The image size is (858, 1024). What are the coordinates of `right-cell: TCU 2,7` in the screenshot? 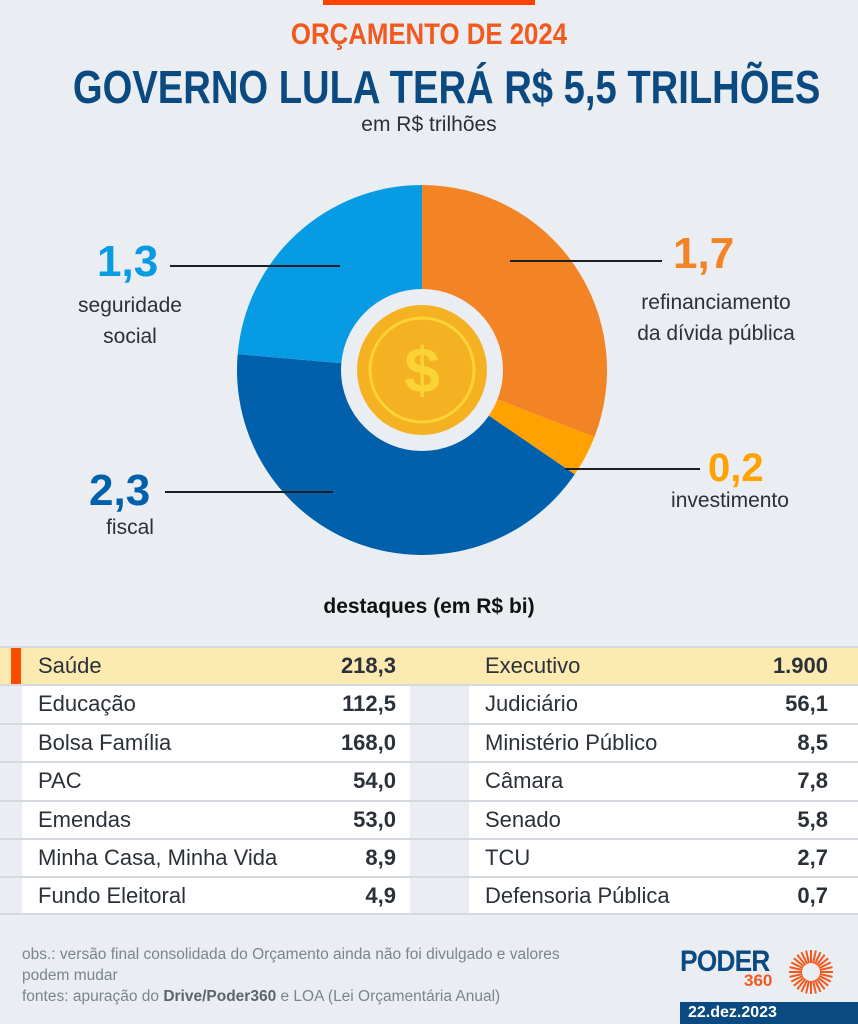 It's located at (663, 858).